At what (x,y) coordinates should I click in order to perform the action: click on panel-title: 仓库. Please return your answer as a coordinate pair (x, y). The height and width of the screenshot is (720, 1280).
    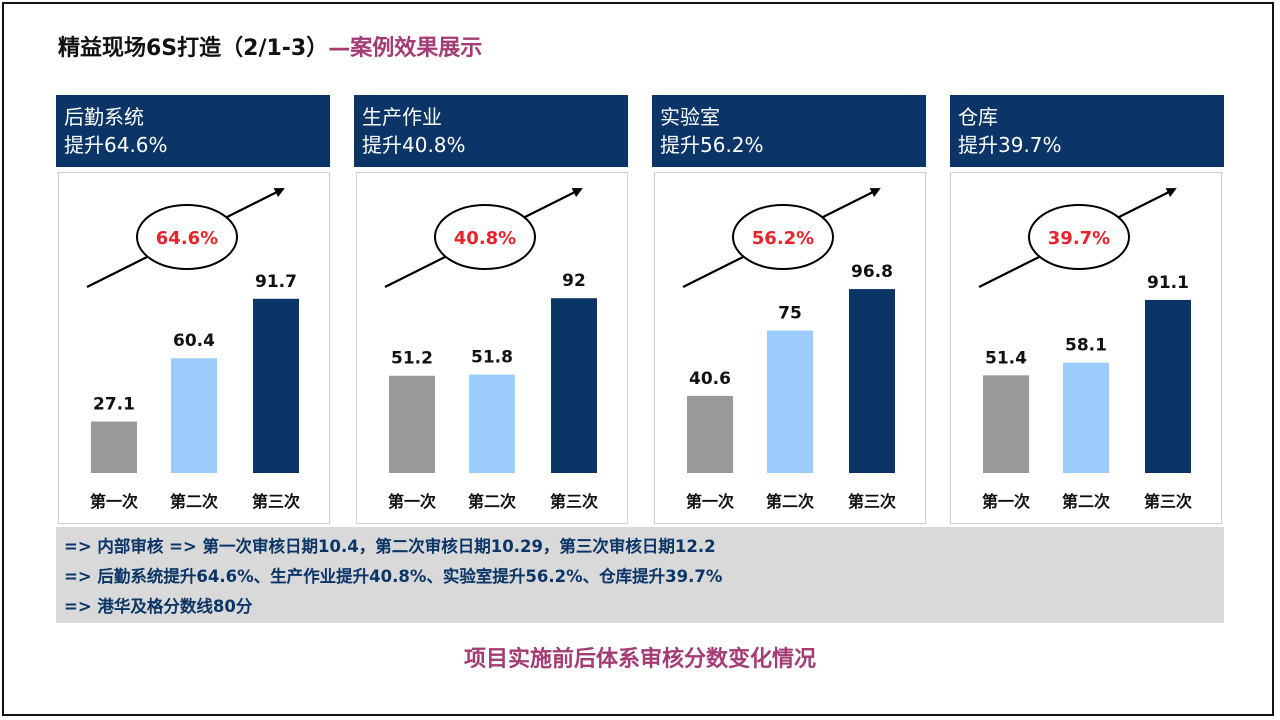
    Looking at the image, I should click on (978, 117).